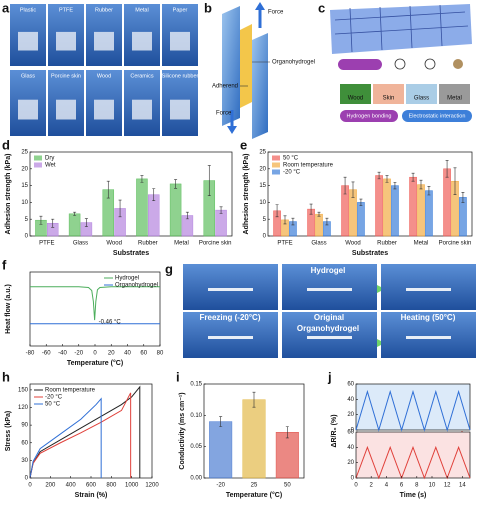 The height and width of the screenshot is (512, 477). What do you see at coordinates (30, 486) in the screenshot?
I see `x-tick-label: 0` at bounding box center [30, 486].